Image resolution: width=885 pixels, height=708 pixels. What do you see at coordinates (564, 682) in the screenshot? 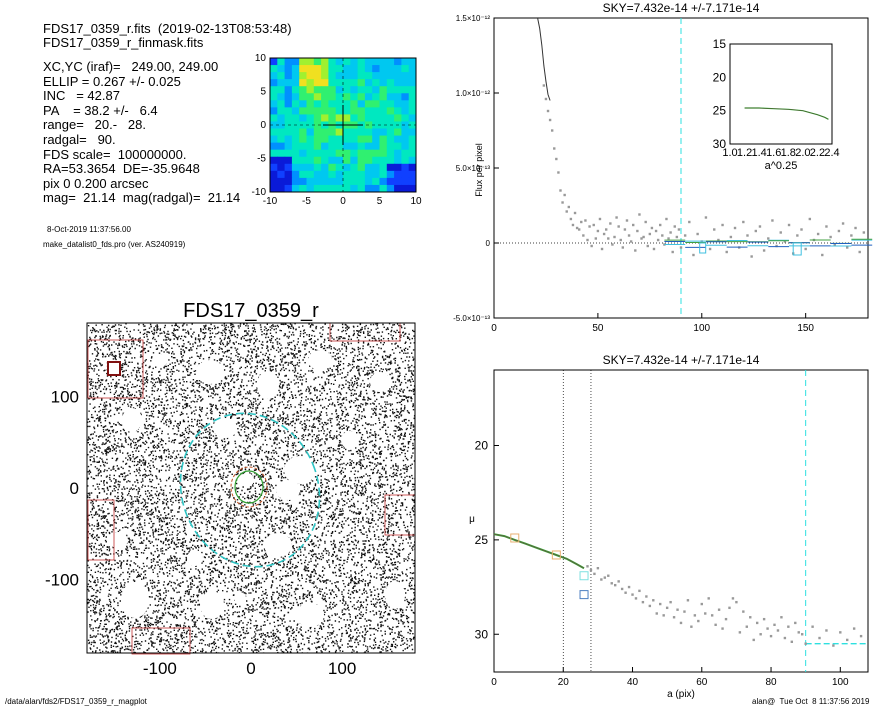
I see `sb-x-tick: 20` at bounding box center [564, 682].